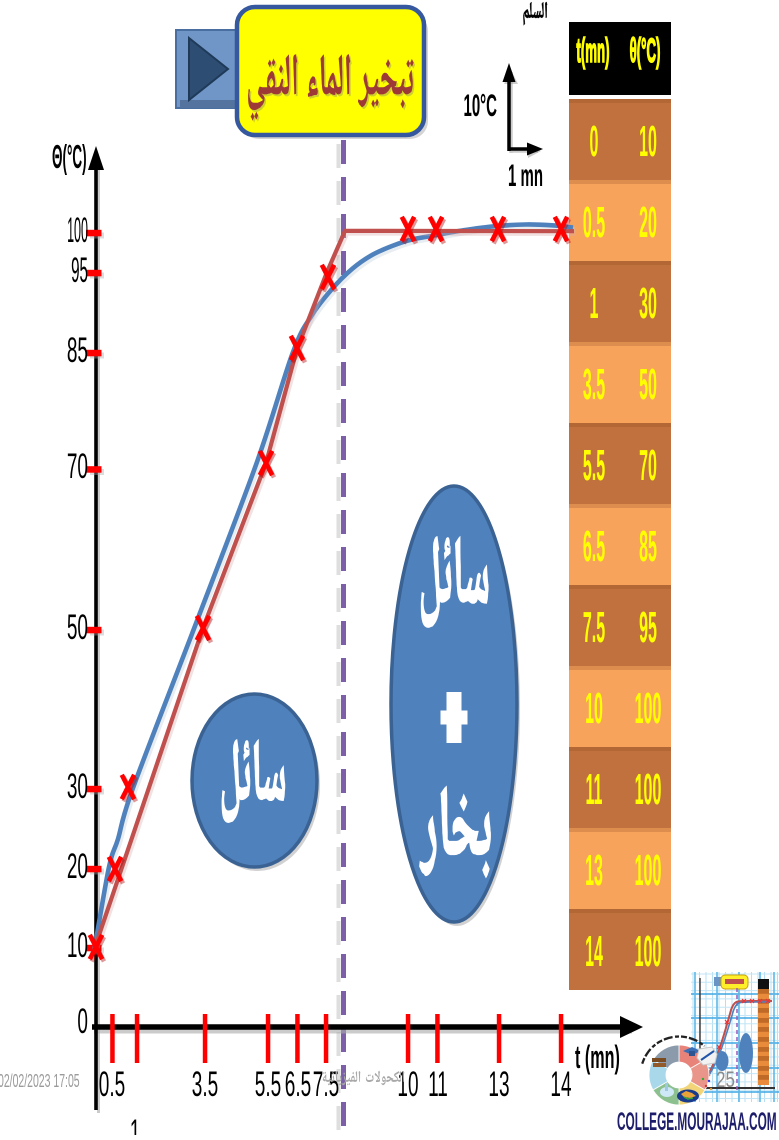 This screenshot has height=1140, width=779. Describe the element at coordinates (481, 106) in the screenshot. I see `svg-text: 10°C` at that location.